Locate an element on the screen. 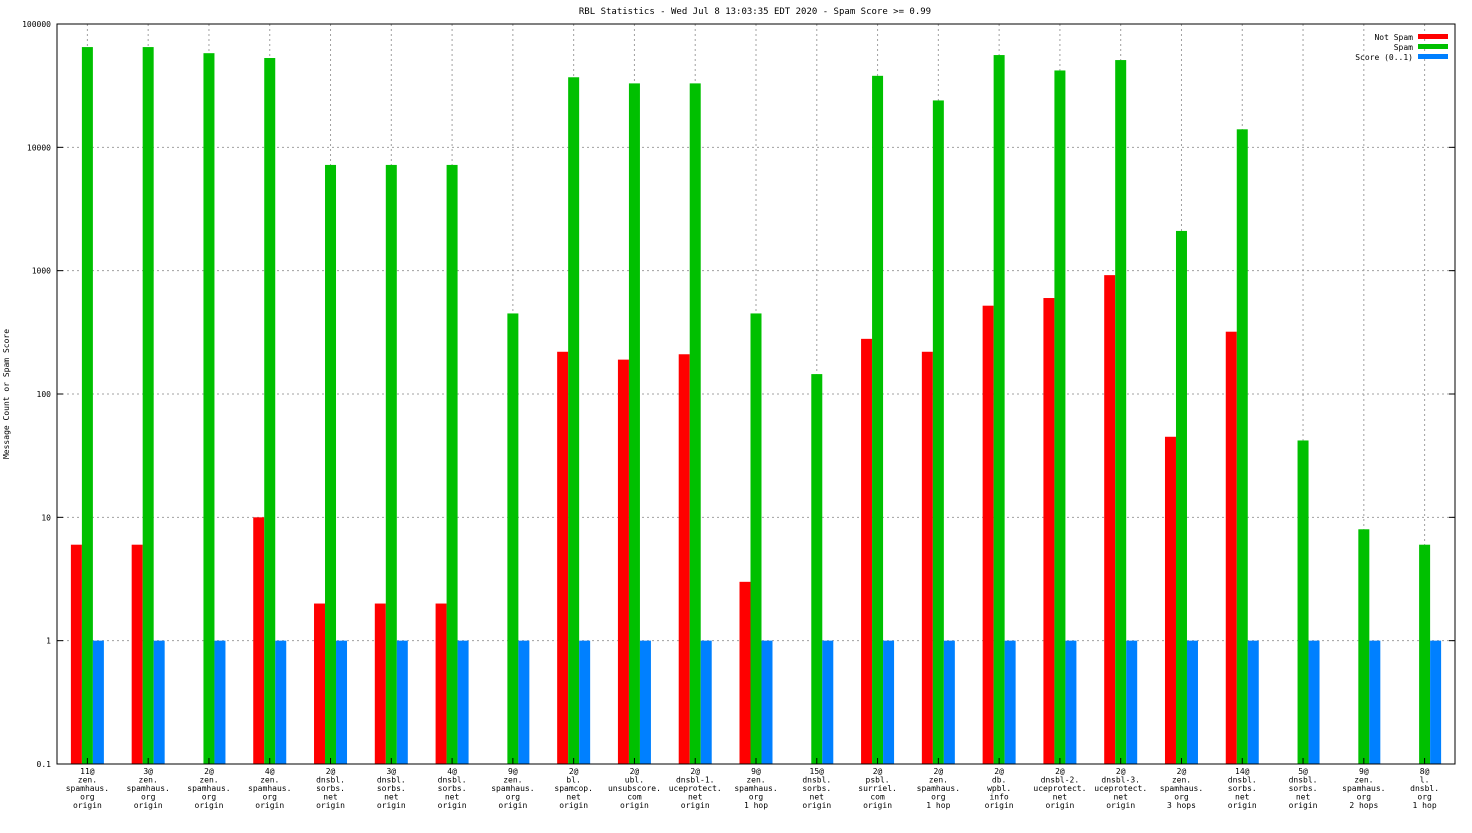 The image size is (1472, 833). x-category-label-line: 11@ is located at coordinates (87, 771).